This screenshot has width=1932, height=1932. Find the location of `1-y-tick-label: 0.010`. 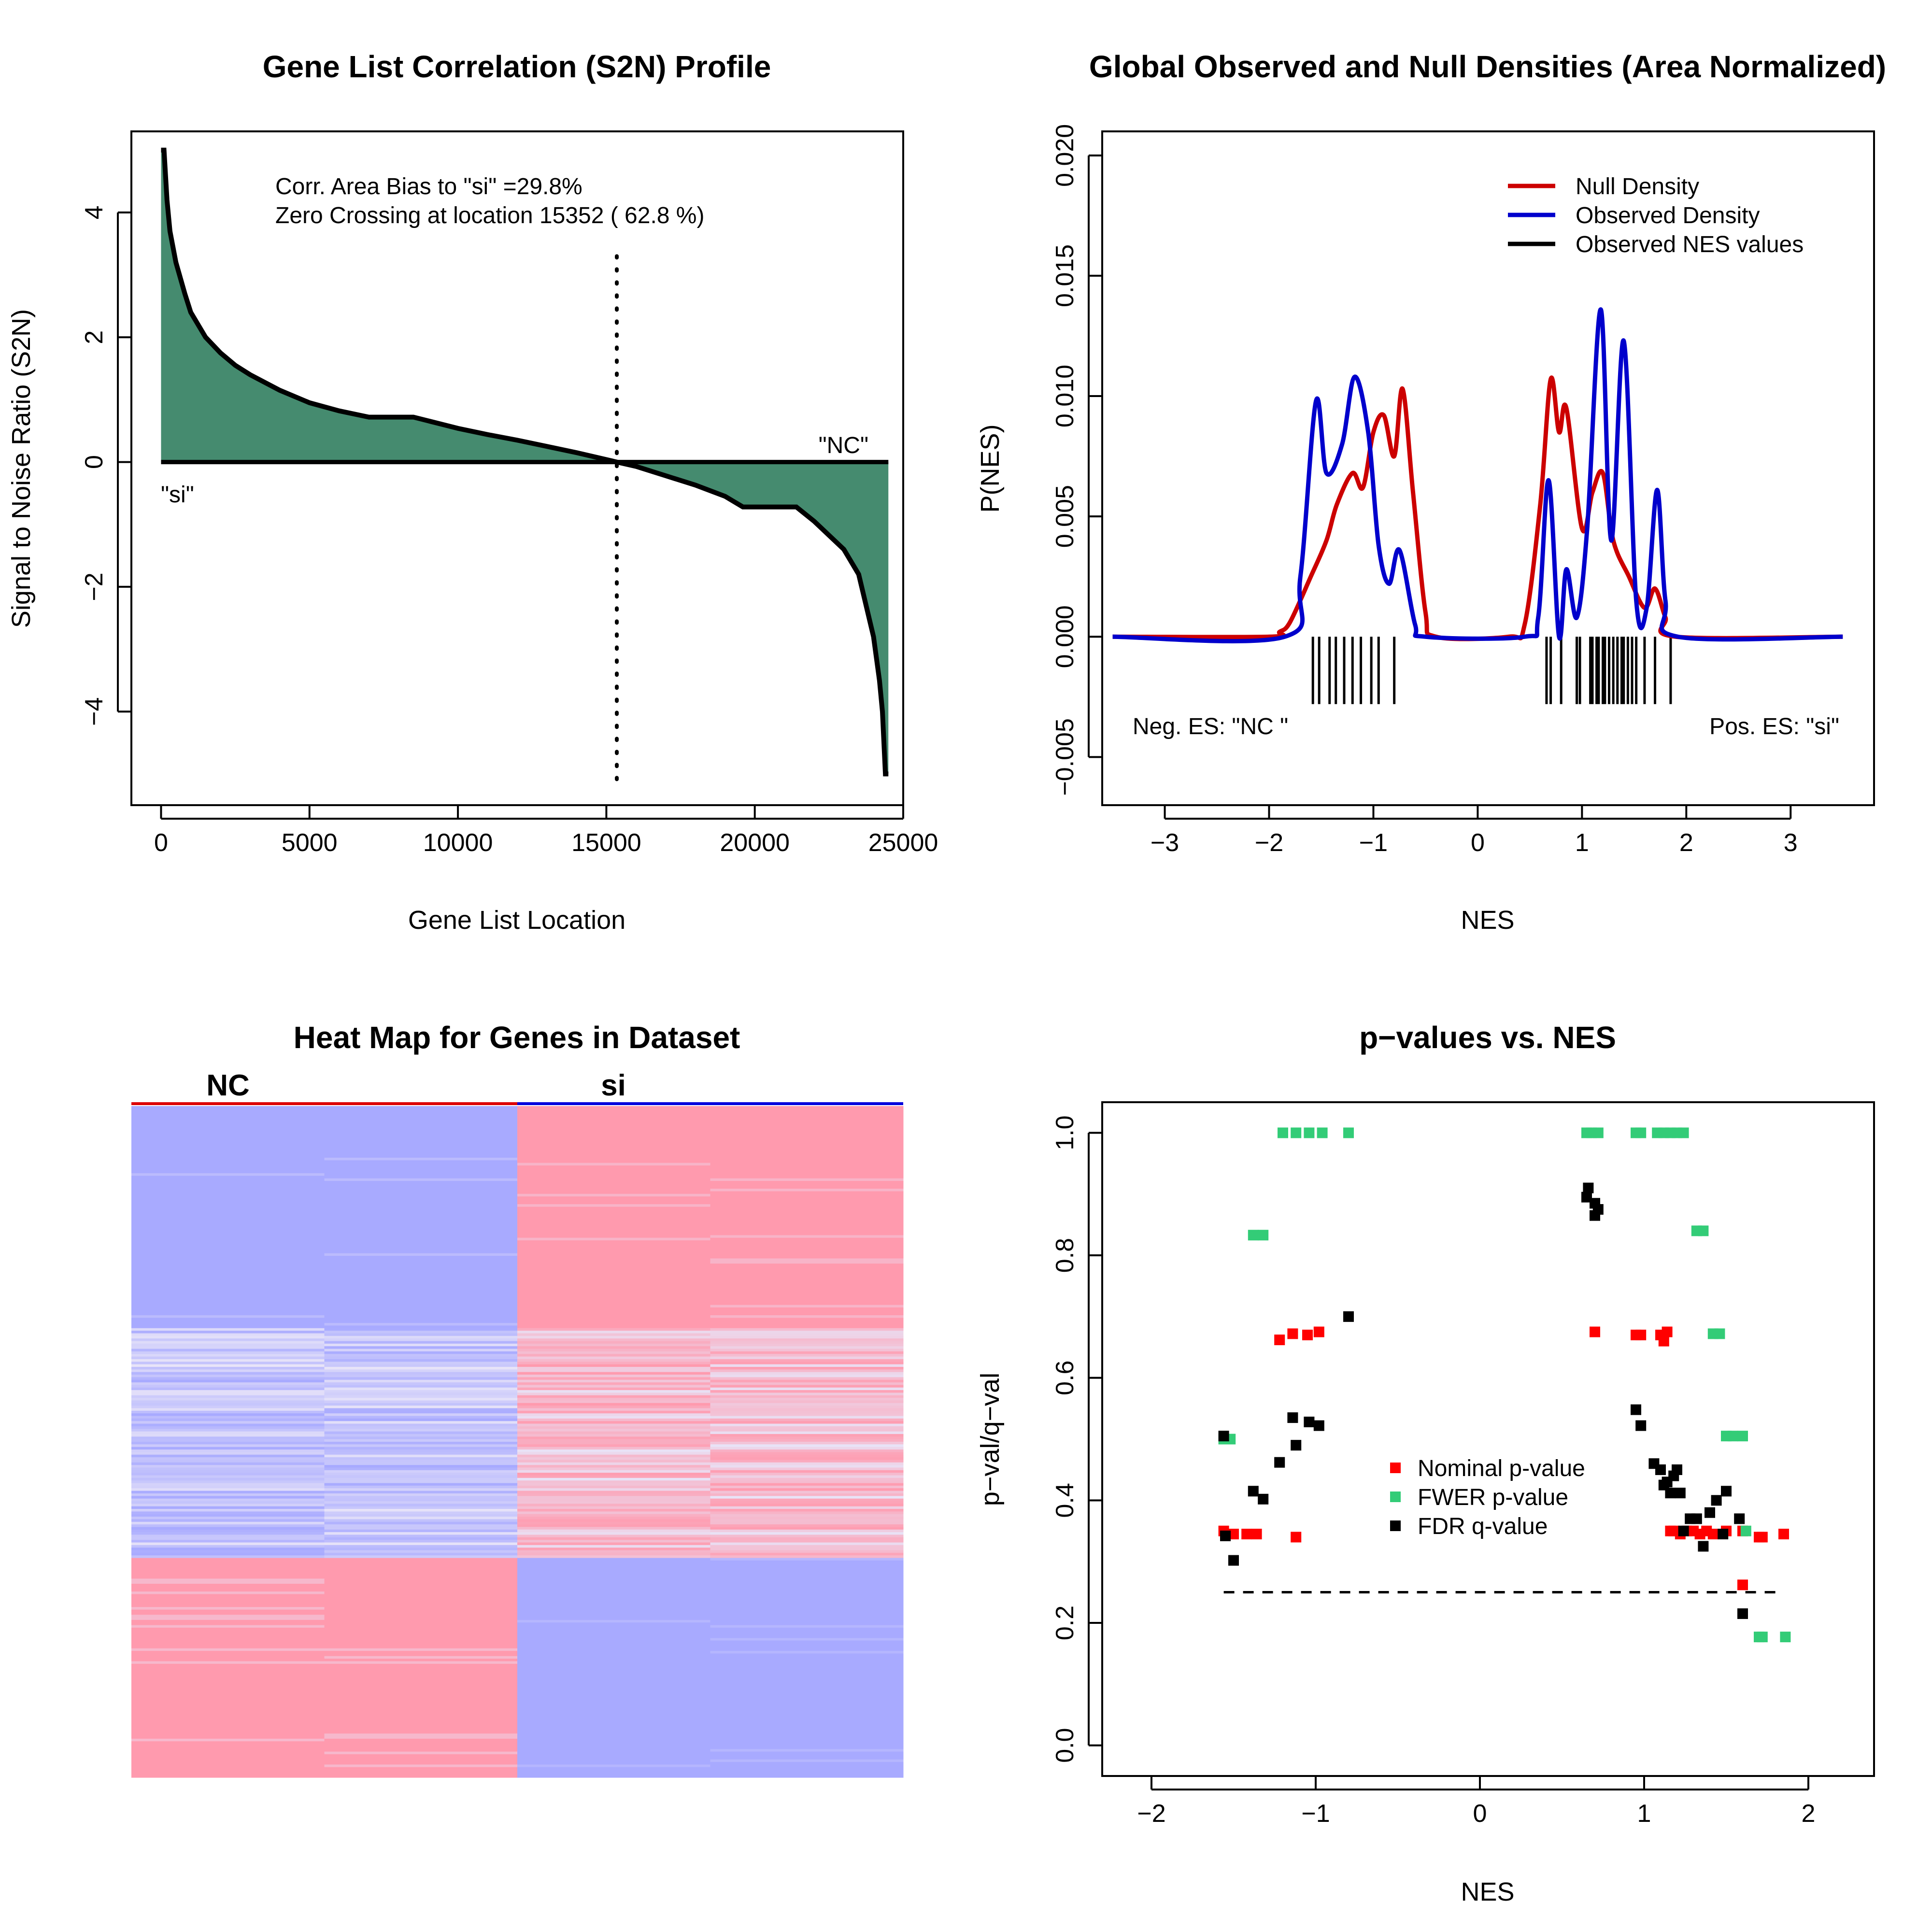

1-y-tick-label: 0.010 is located at coordinates (1065, 396).